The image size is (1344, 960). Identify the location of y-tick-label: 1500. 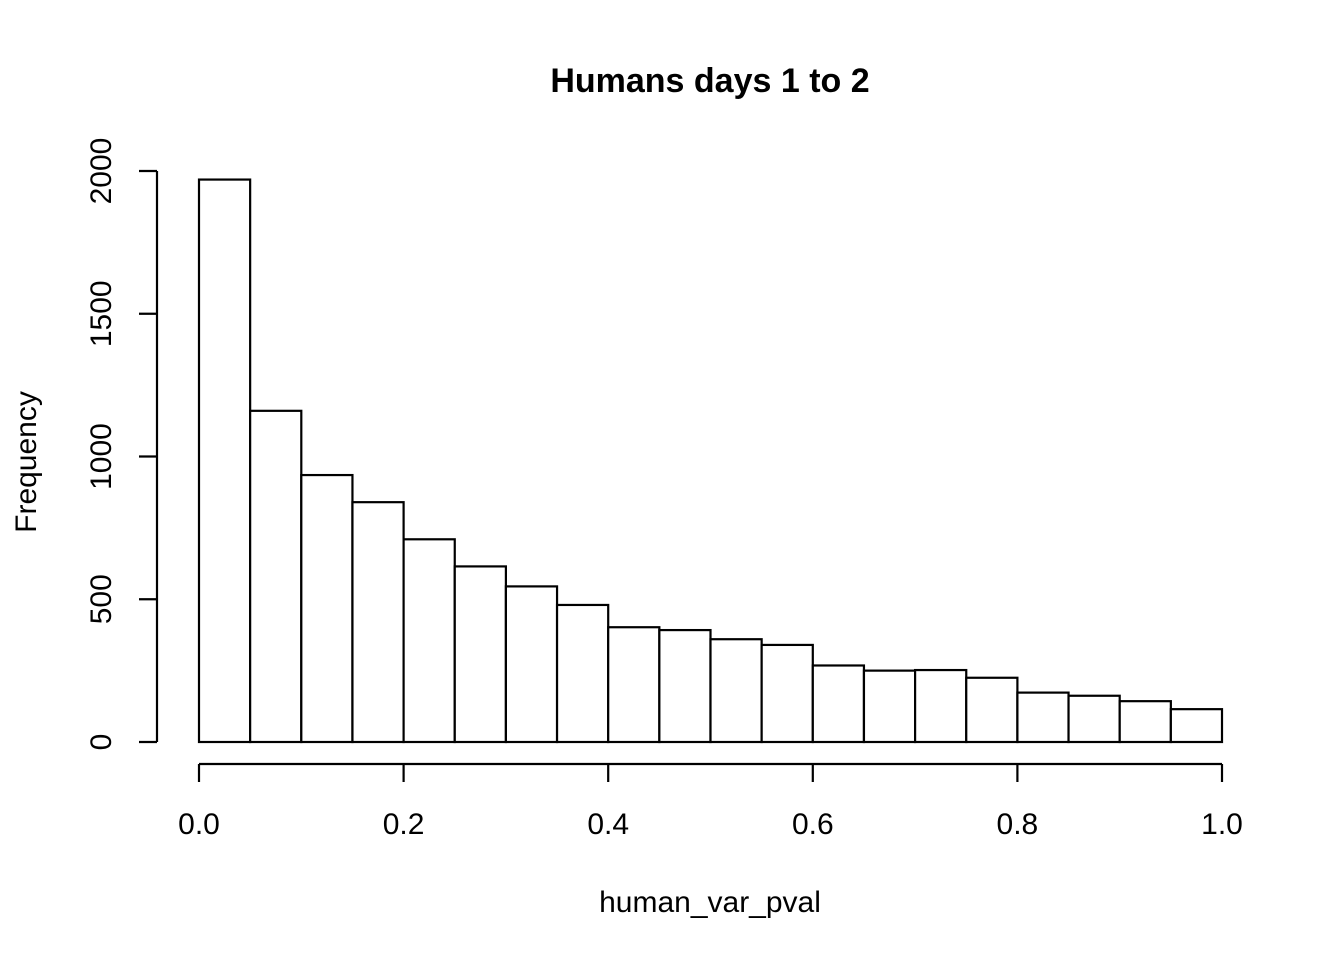
(101, 313).